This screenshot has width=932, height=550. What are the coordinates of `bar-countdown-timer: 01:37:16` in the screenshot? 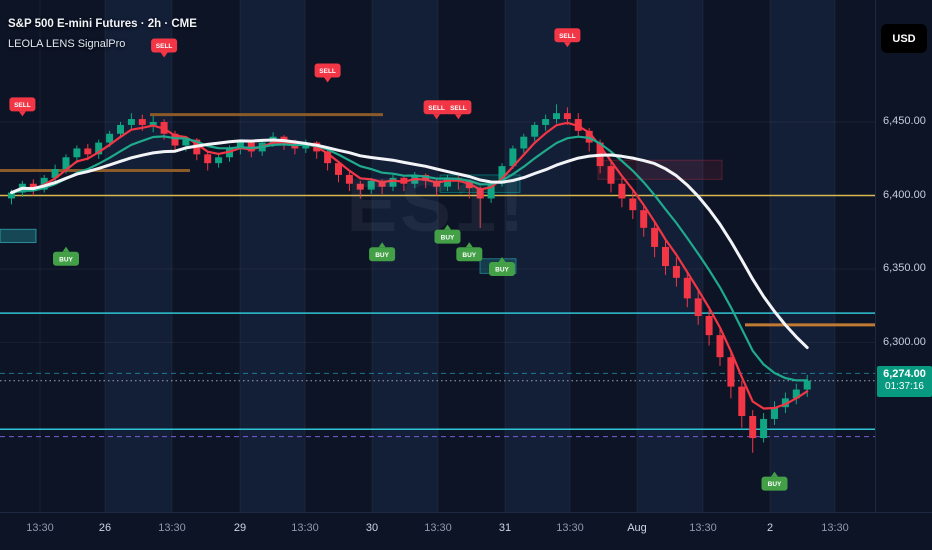 It's located at (904, 387).